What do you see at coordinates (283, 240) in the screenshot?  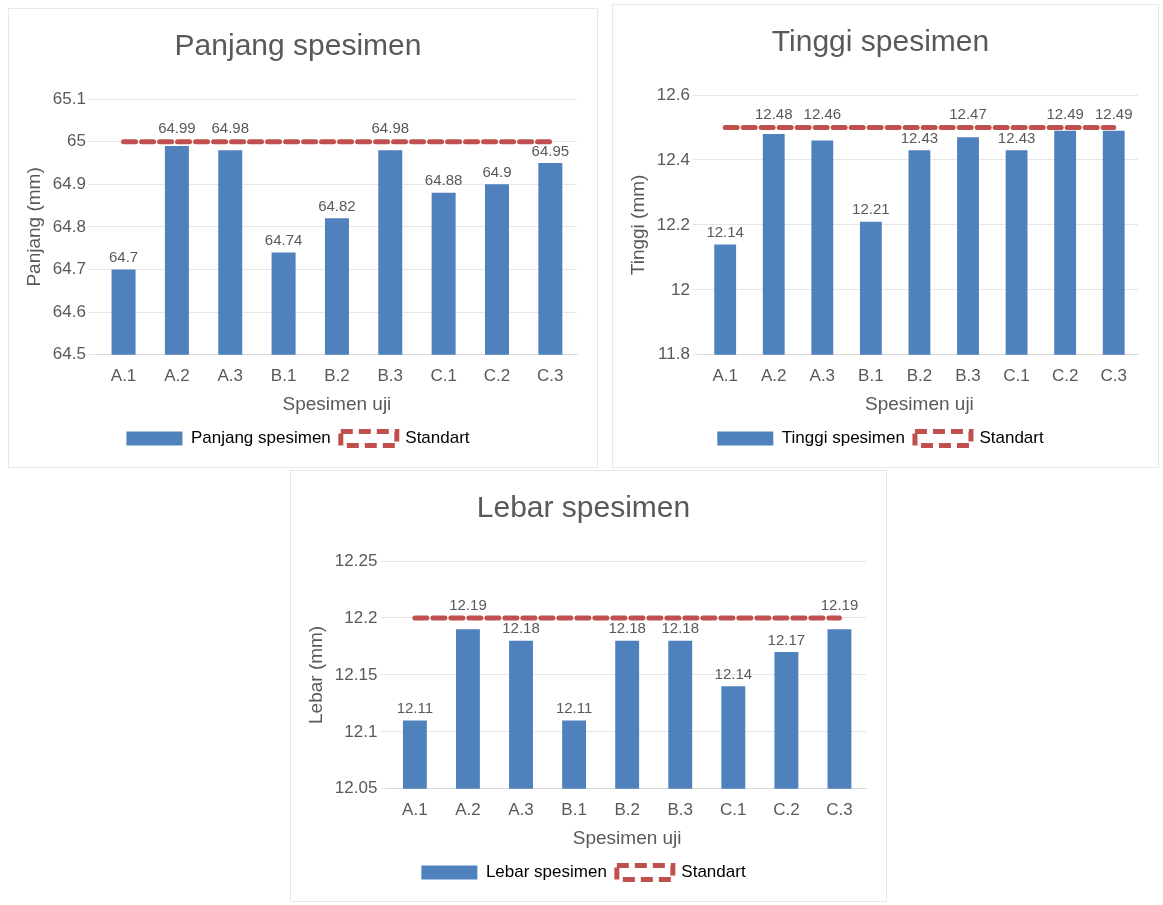 I see `data-label: 64.74` at bounding box center [283, 240].